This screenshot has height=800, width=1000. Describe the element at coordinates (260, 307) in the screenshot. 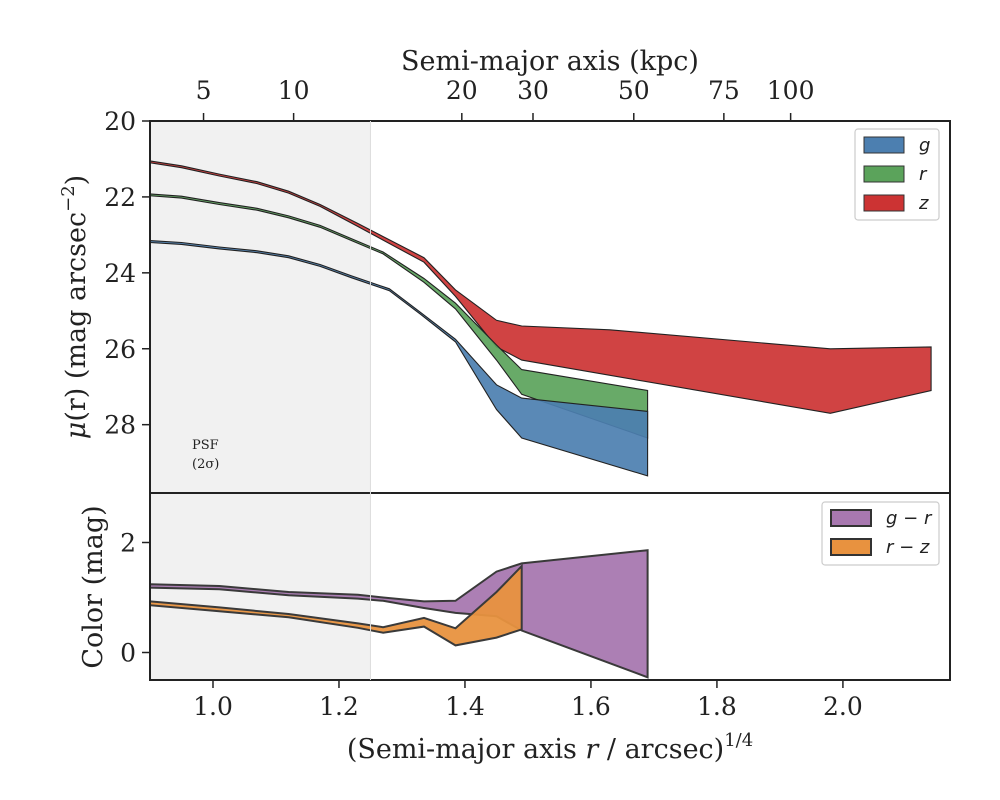

I see `psf-shaded-region` at that location.